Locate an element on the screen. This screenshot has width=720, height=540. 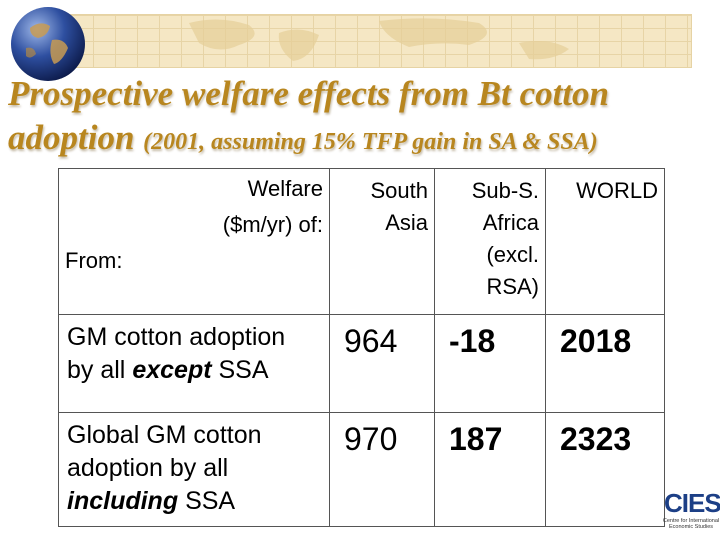
corner-welfare: Welfare is located at coordinates (285, 188).